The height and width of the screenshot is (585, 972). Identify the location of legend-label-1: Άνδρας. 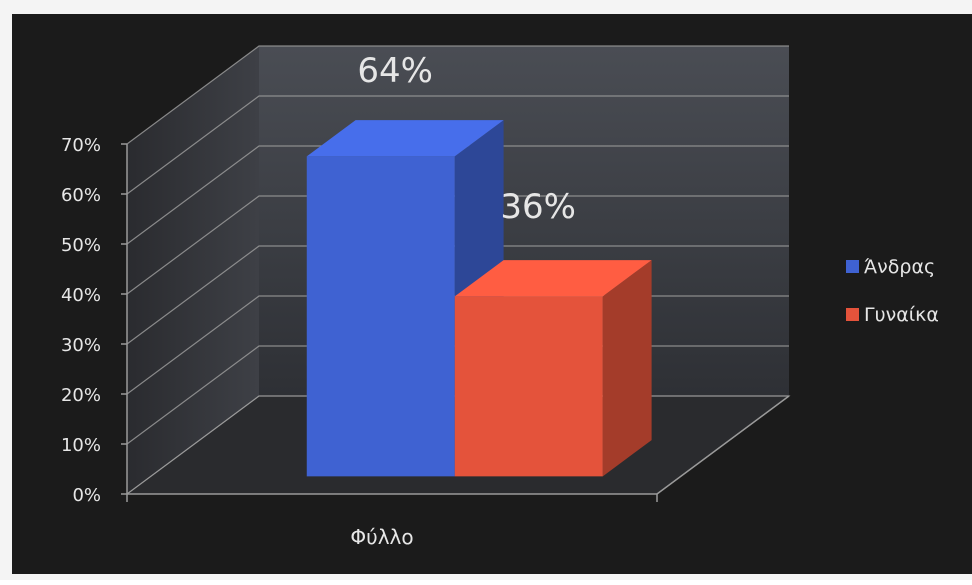
(899, 267).